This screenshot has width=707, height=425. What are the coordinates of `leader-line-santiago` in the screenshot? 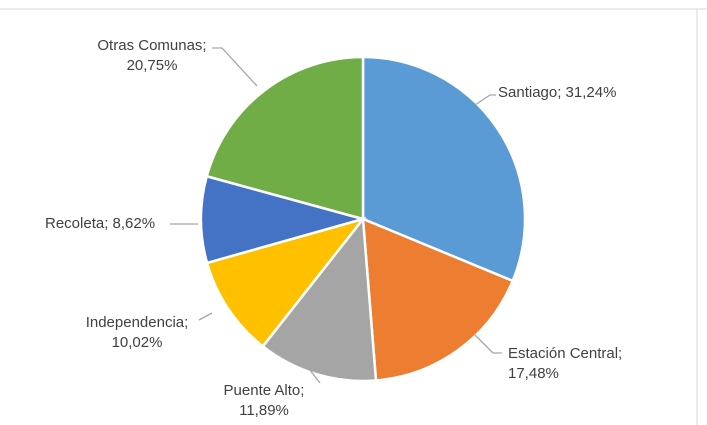 It's located at (485, 100).